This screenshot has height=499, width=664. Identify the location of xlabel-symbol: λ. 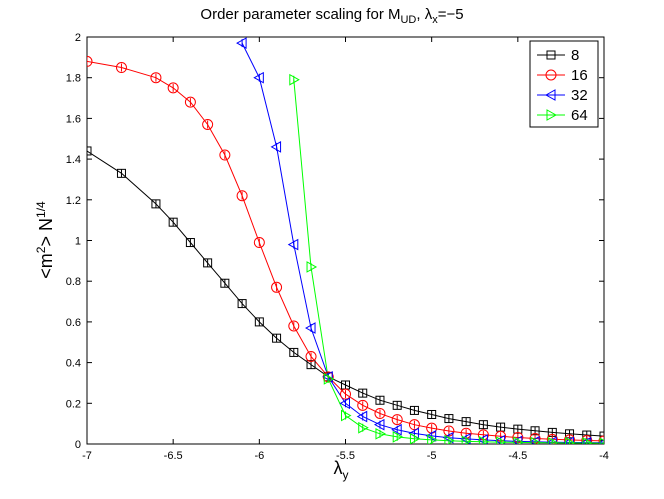
(338, 468).